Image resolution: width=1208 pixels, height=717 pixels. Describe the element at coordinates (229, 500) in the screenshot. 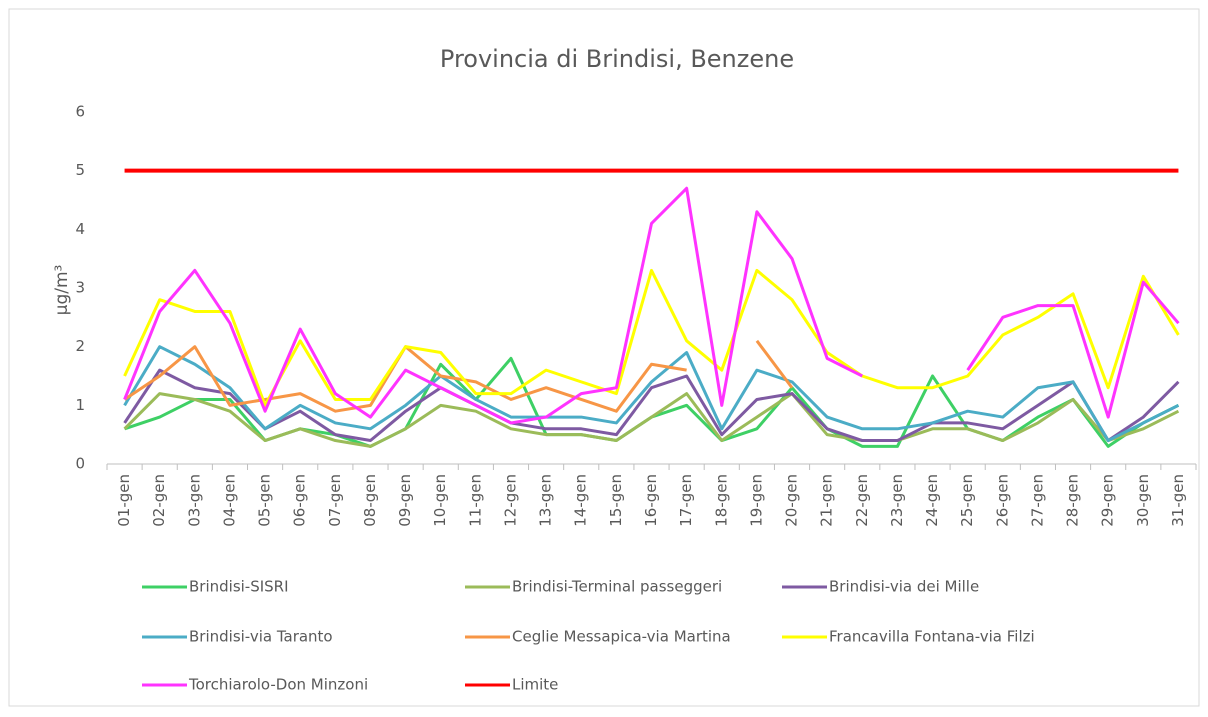

I see `x-tick-label: 04-gen` at that location.